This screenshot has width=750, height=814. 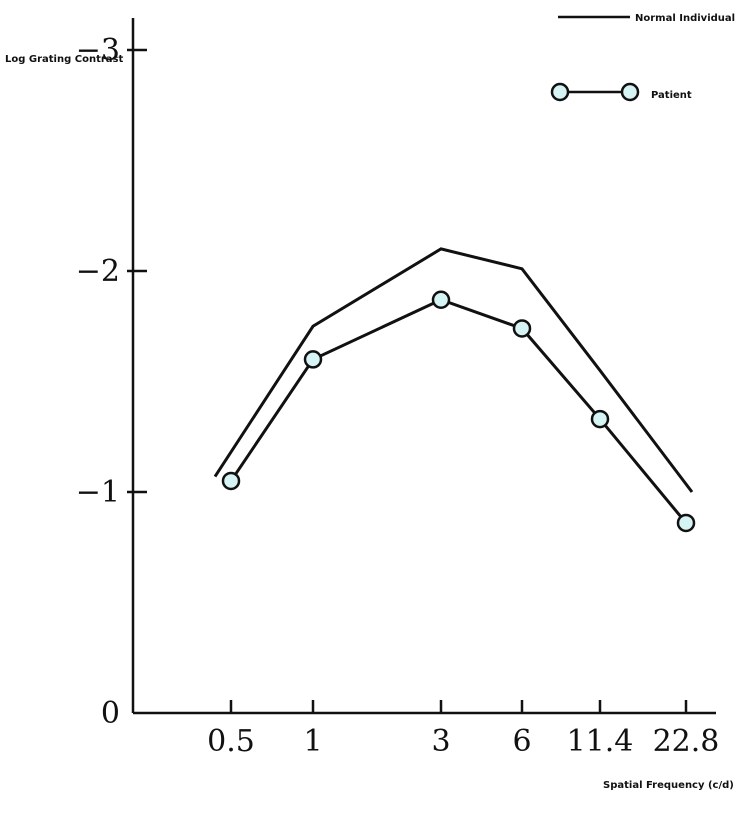 I want to click on y-tick-label: 0, so click(x=110, y=713).